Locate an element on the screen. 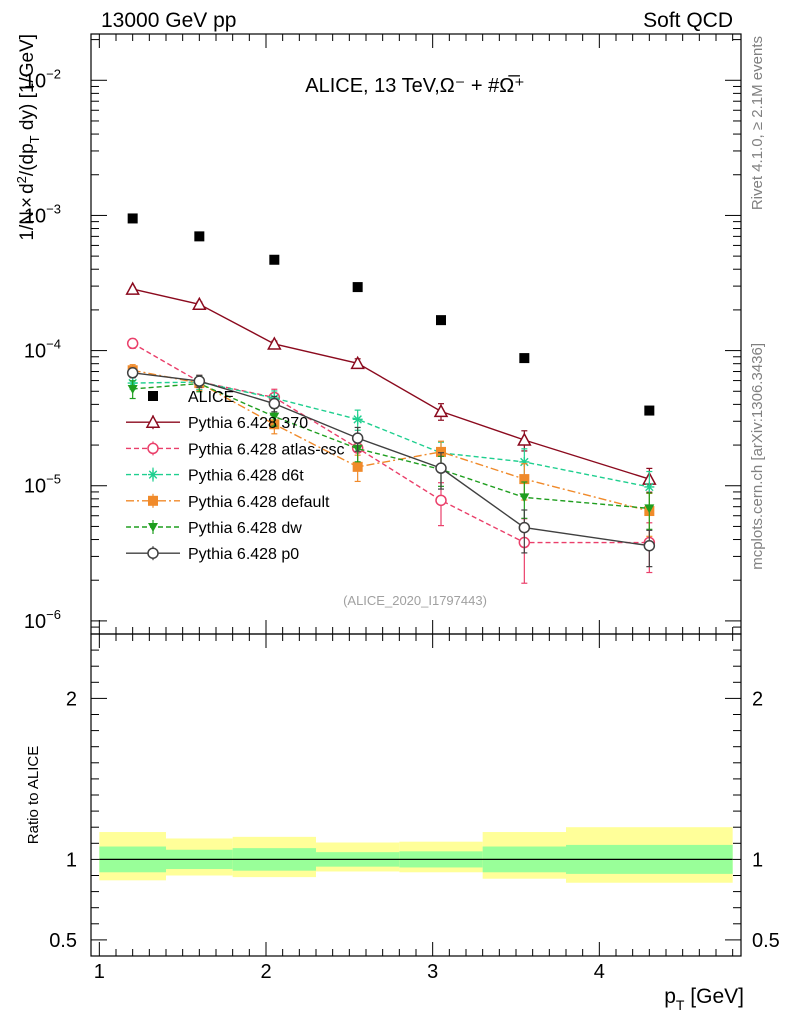 The width and height of the screenshot is (786, 1024). ratio-y-axis-title: Ratio to ALICE is located at coordinates (33, 795).